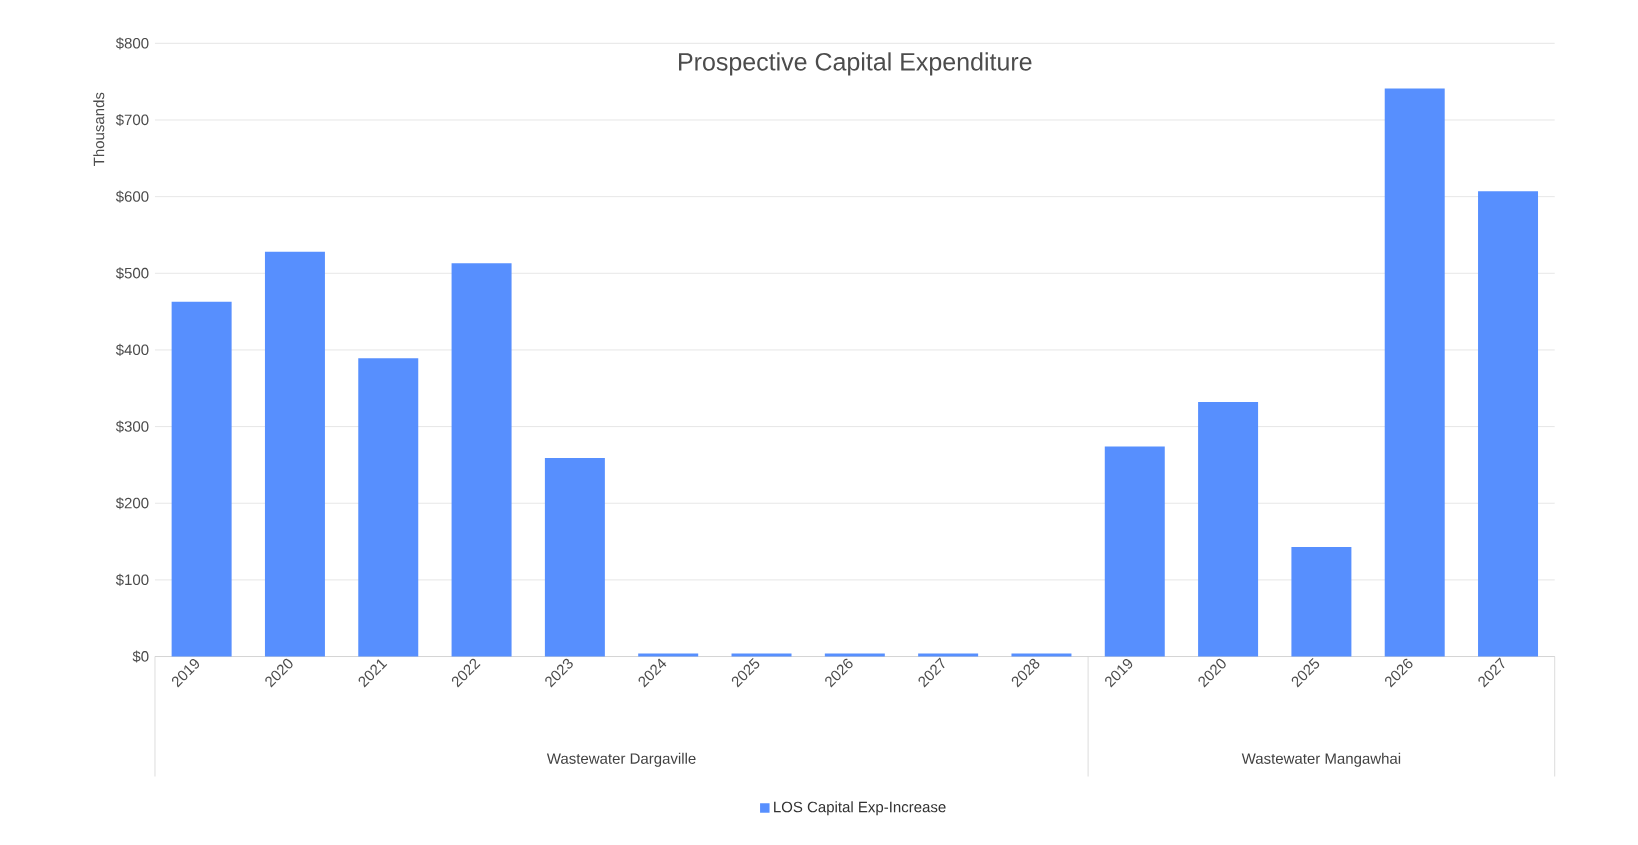 The image size is (1638, 845). Describe the element at coordinates (621, 759) in the screenshot. I see `text: Wastewater Dargaville` at that location.